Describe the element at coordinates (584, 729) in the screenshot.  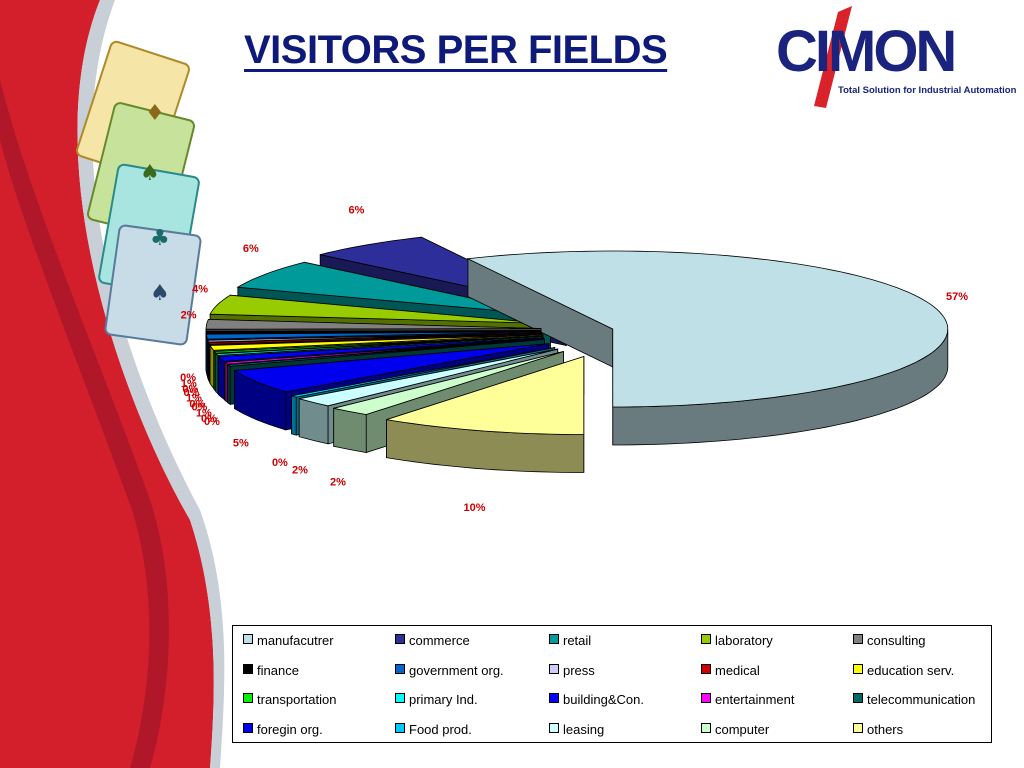
I see `legend-label: leasing` at that location.